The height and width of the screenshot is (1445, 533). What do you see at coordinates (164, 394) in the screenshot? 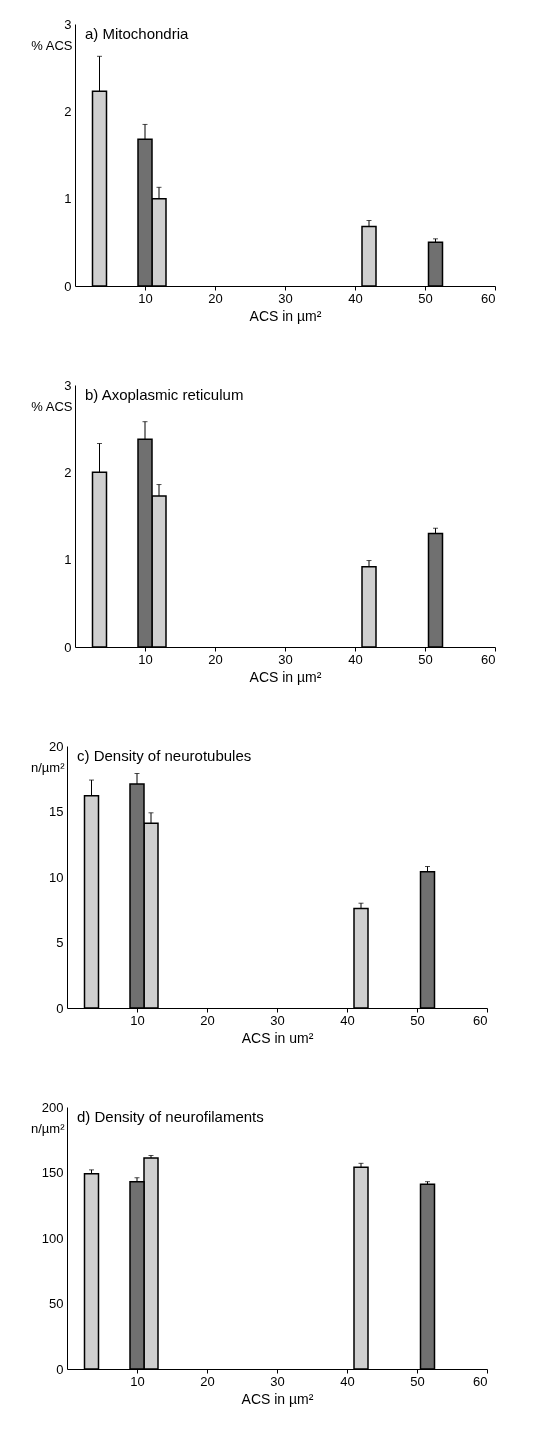
I see `chart-title: b) Axoplasmic reticulum` at bounding box center [164, 394].